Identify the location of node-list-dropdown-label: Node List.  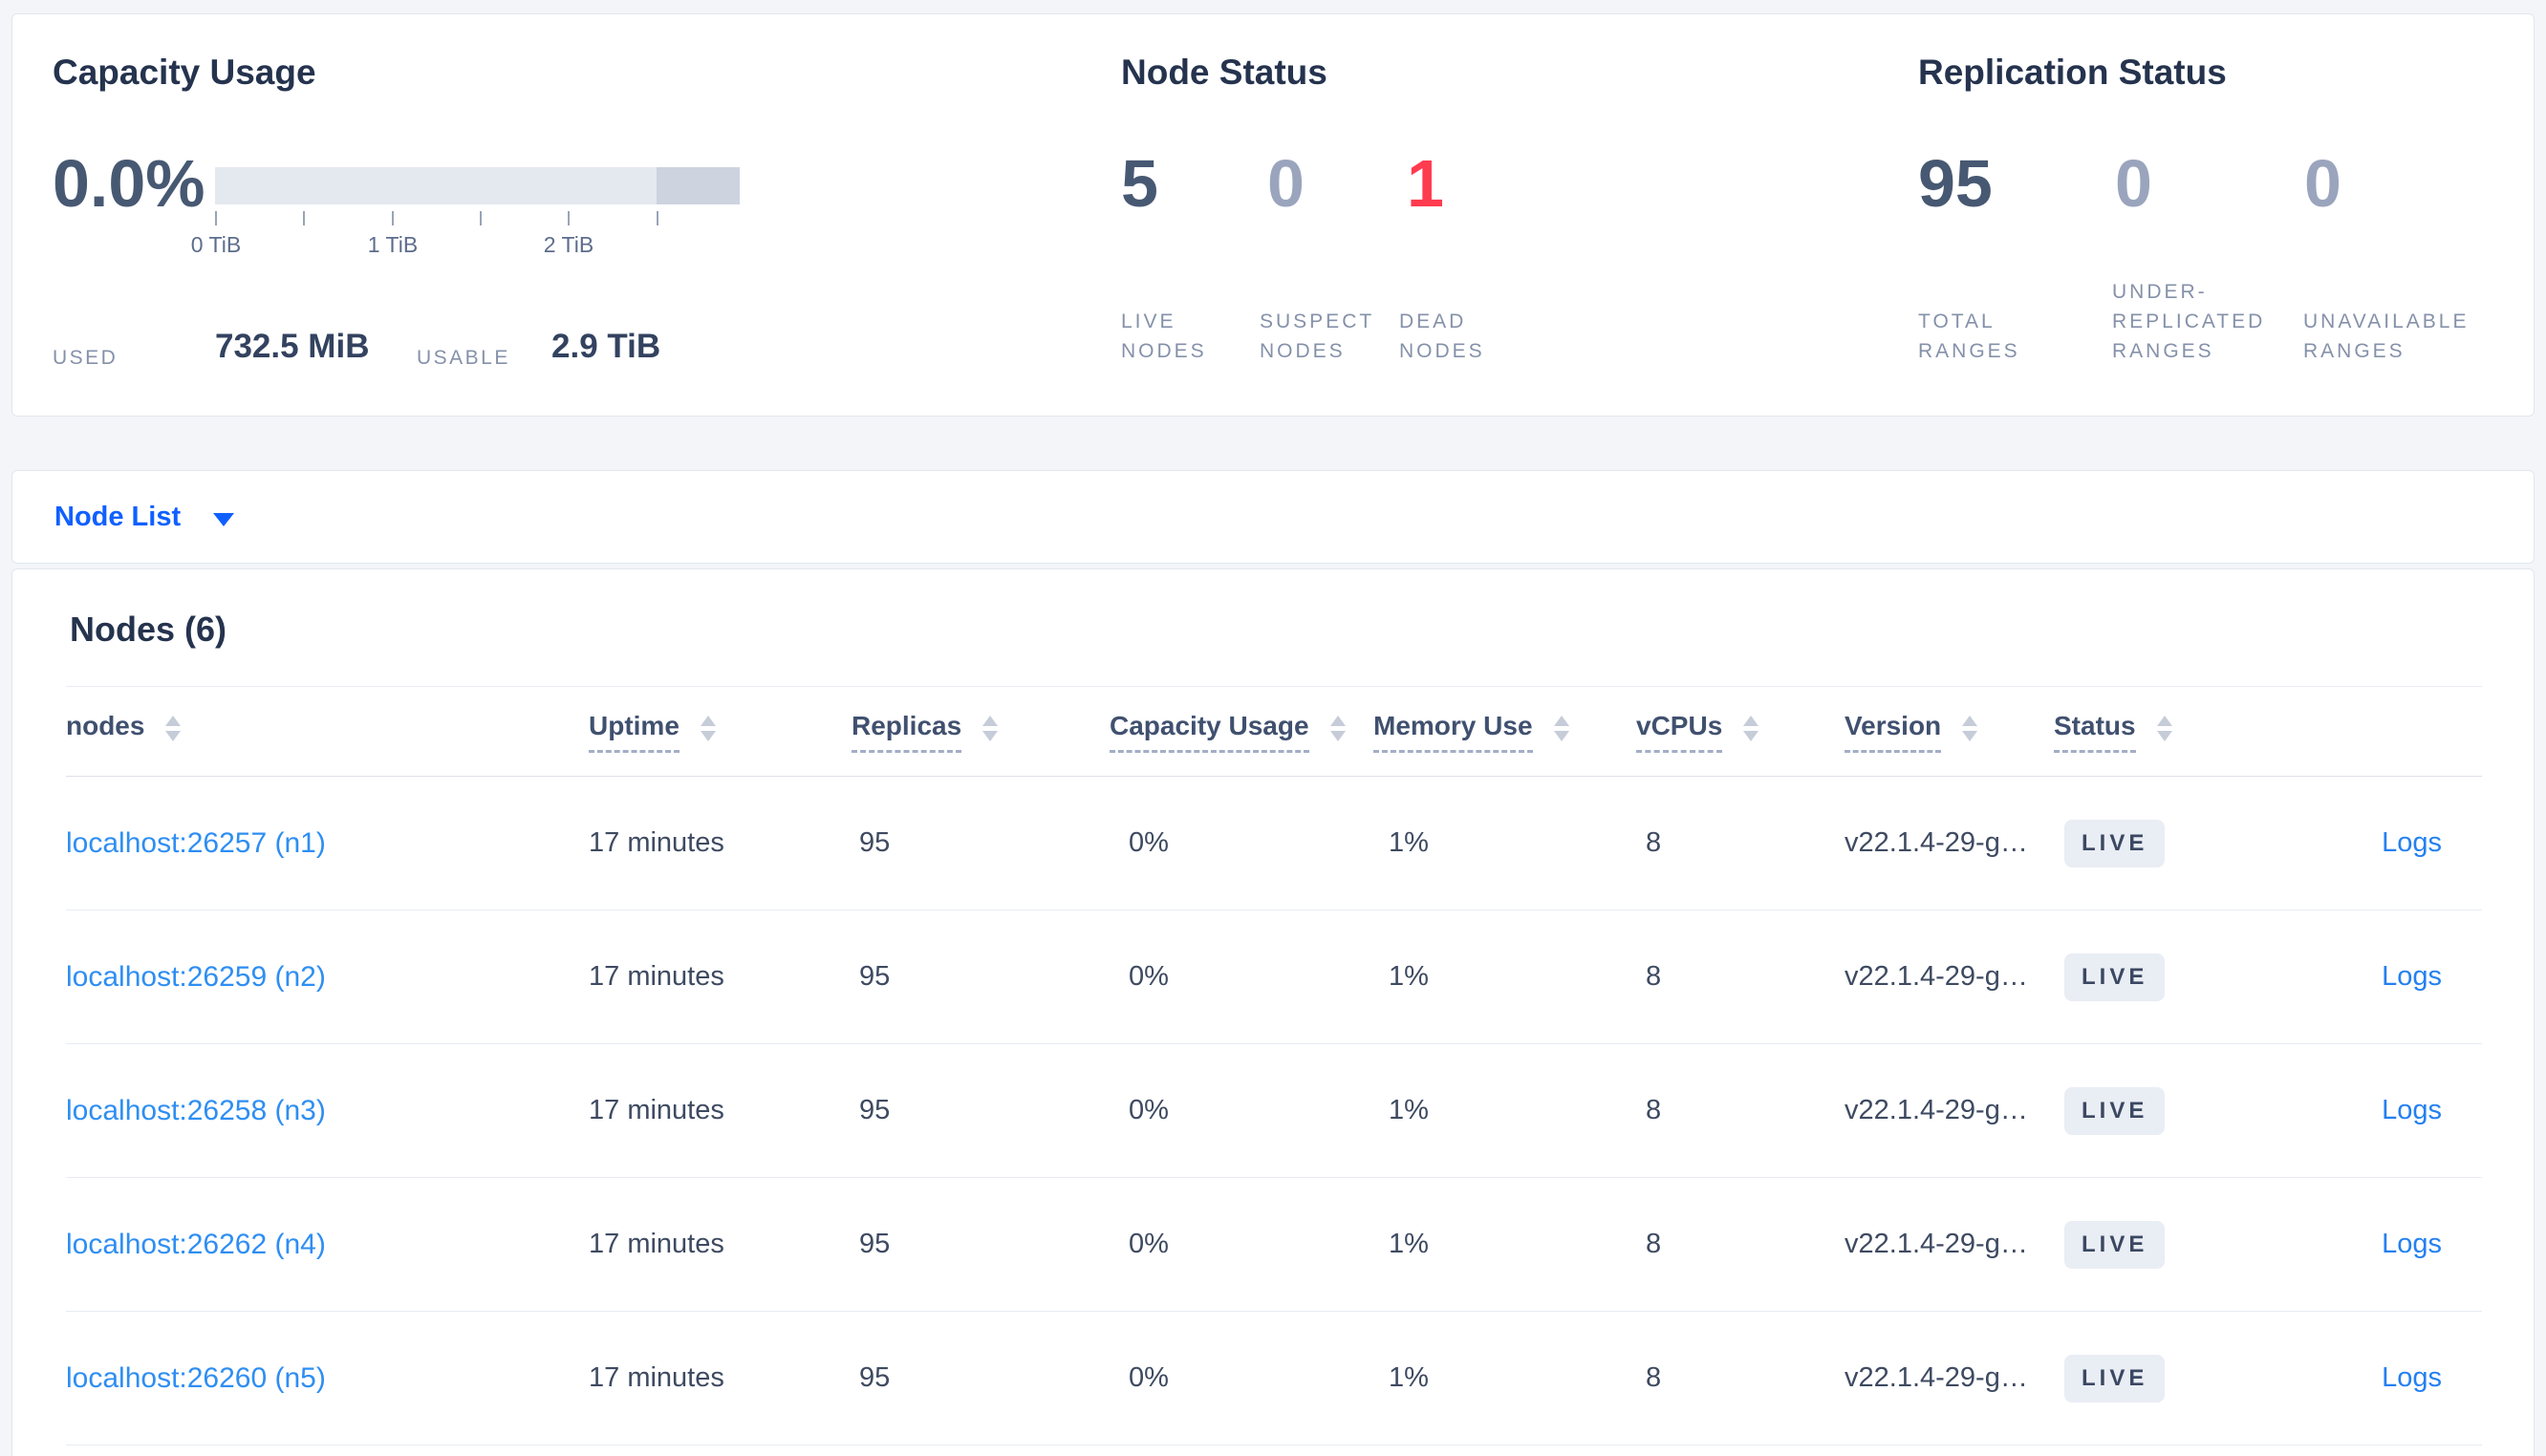
(118, 517).